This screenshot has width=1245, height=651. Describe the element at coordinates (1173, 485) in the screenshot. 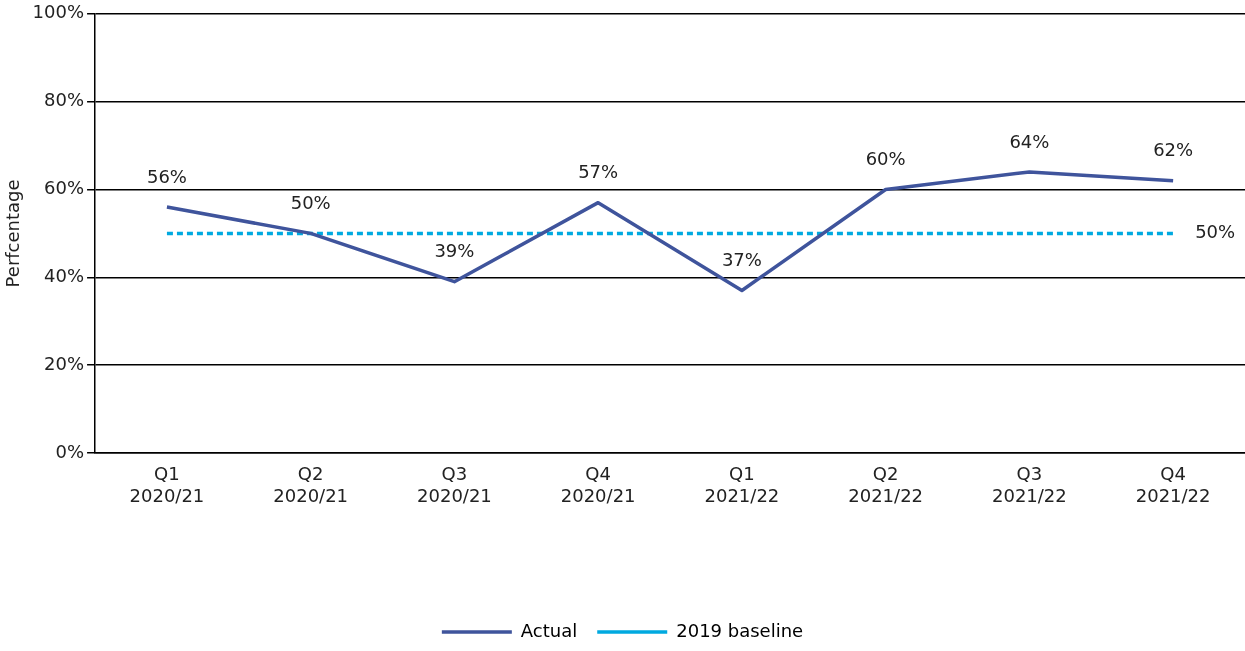

I see `x-tick-label: Q4 2021/22` at that location.